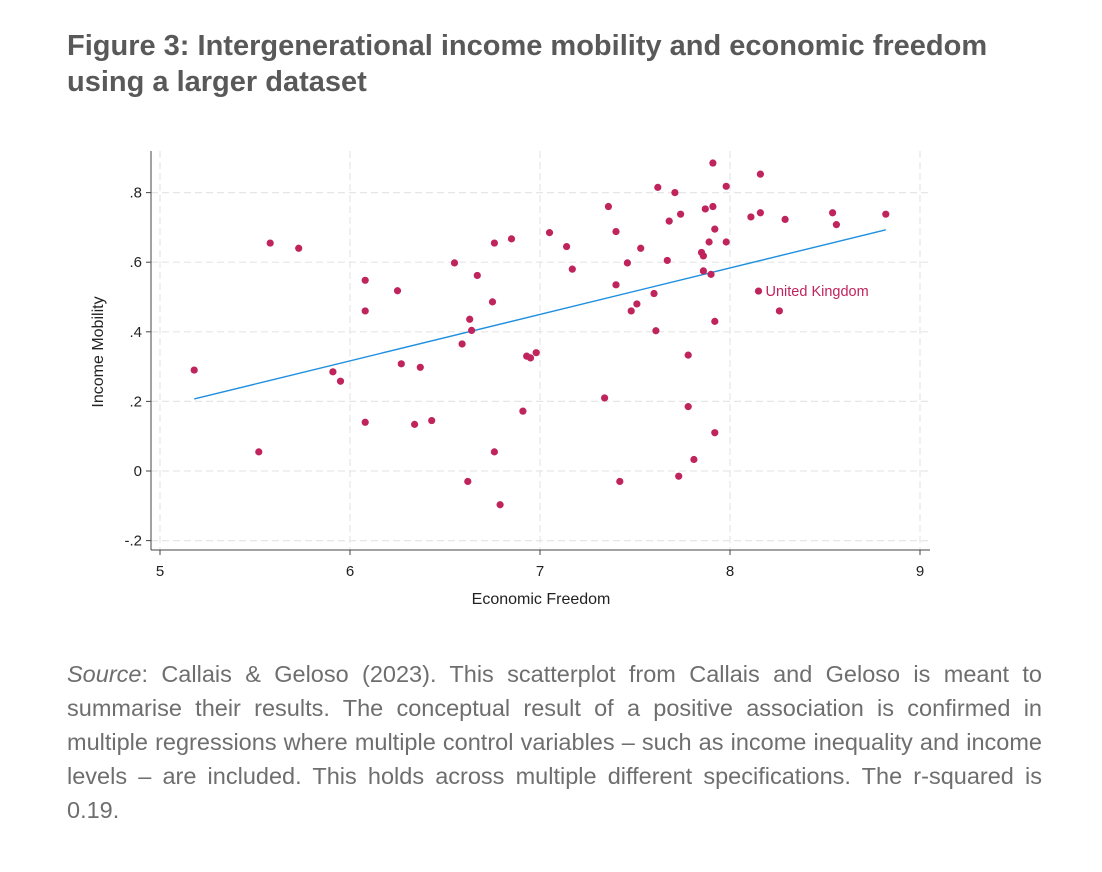  What do you see at coordinates (98, 351) in the screenshot?
I see `y-axis-title: Income Mobility` at bounding box center [98, 351].